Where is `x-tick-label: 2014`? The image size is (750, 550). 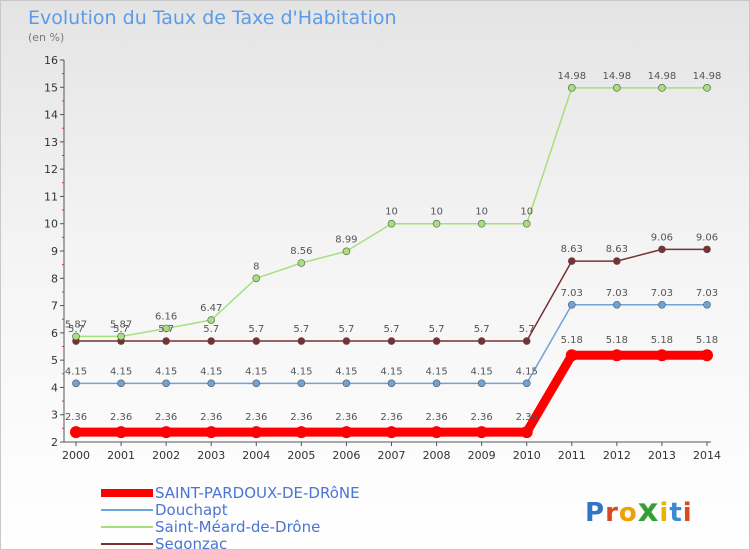 x-tick-label: 2014 is located at coordinates (707, 455).